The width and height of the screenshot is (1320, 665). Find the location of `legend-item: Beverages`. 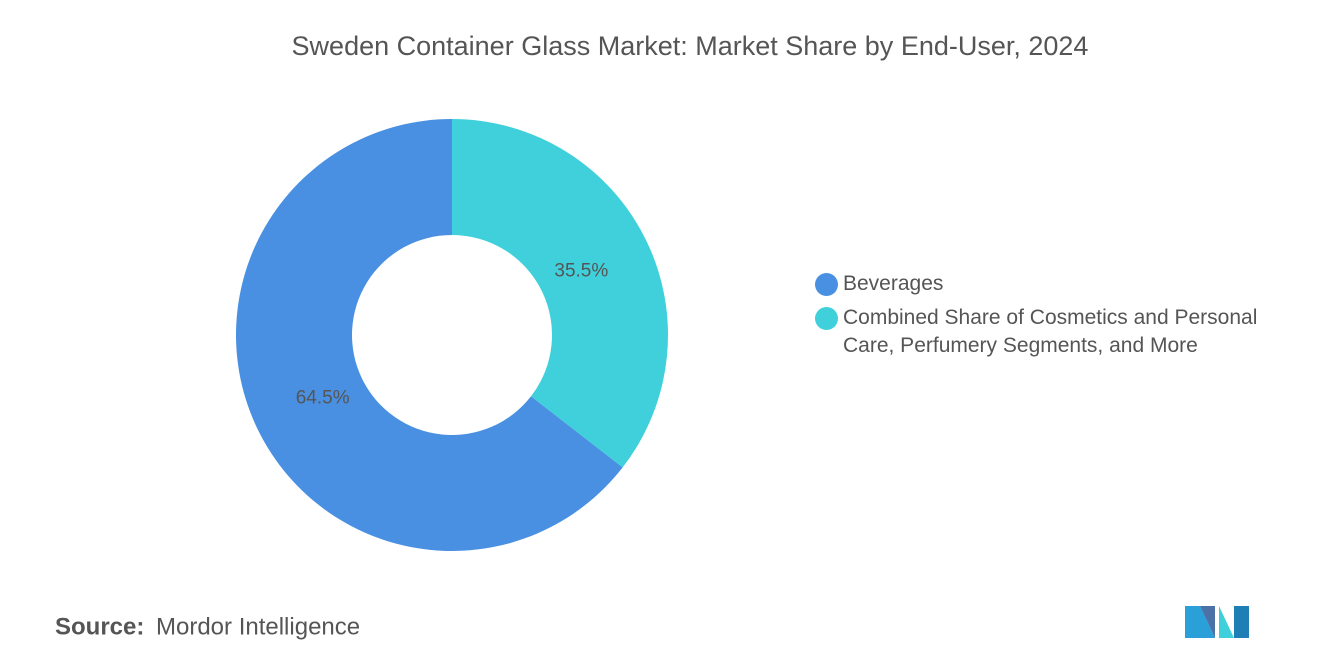

legend-item: Beverages is located at coordinates (1055, 284).